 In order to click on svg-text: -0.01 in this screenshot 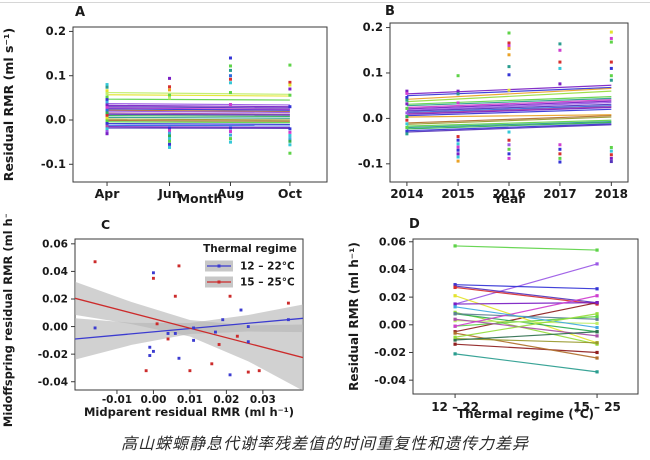, I will do `click(117, 400)`.